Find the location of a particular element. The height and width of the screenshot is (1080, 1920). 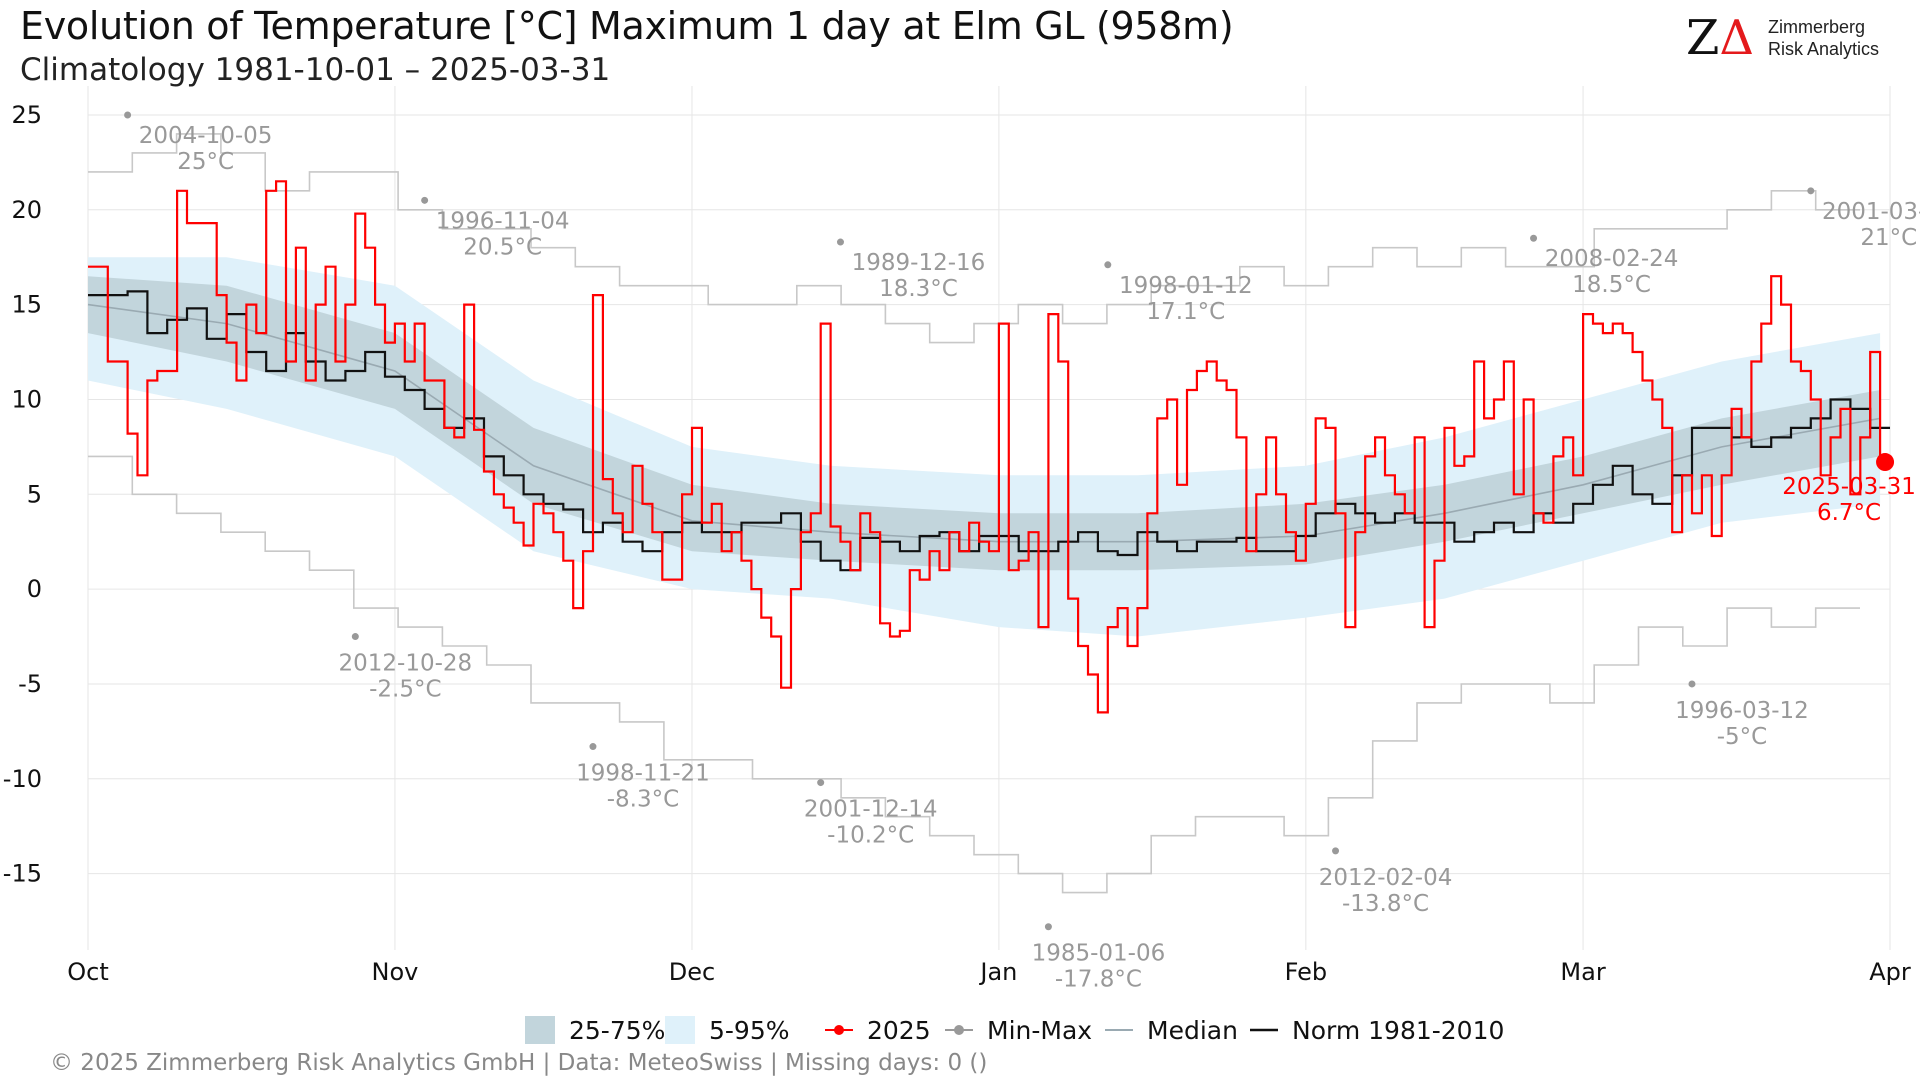

y-tick-label: -10 is located at coordinates (22, 779).